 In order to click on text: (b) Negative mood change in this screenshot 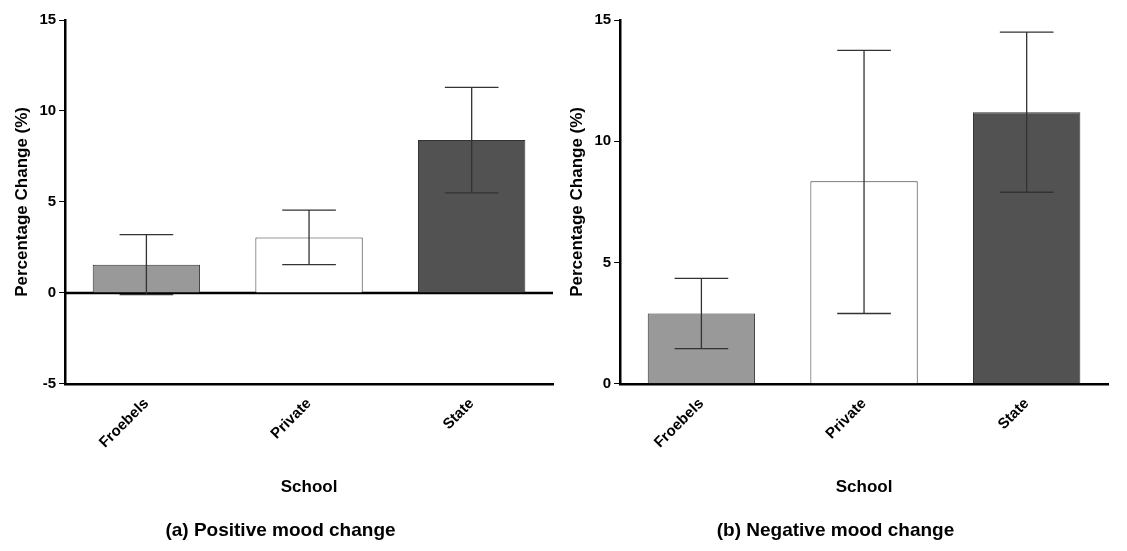, I will do `click(835, 529)`.